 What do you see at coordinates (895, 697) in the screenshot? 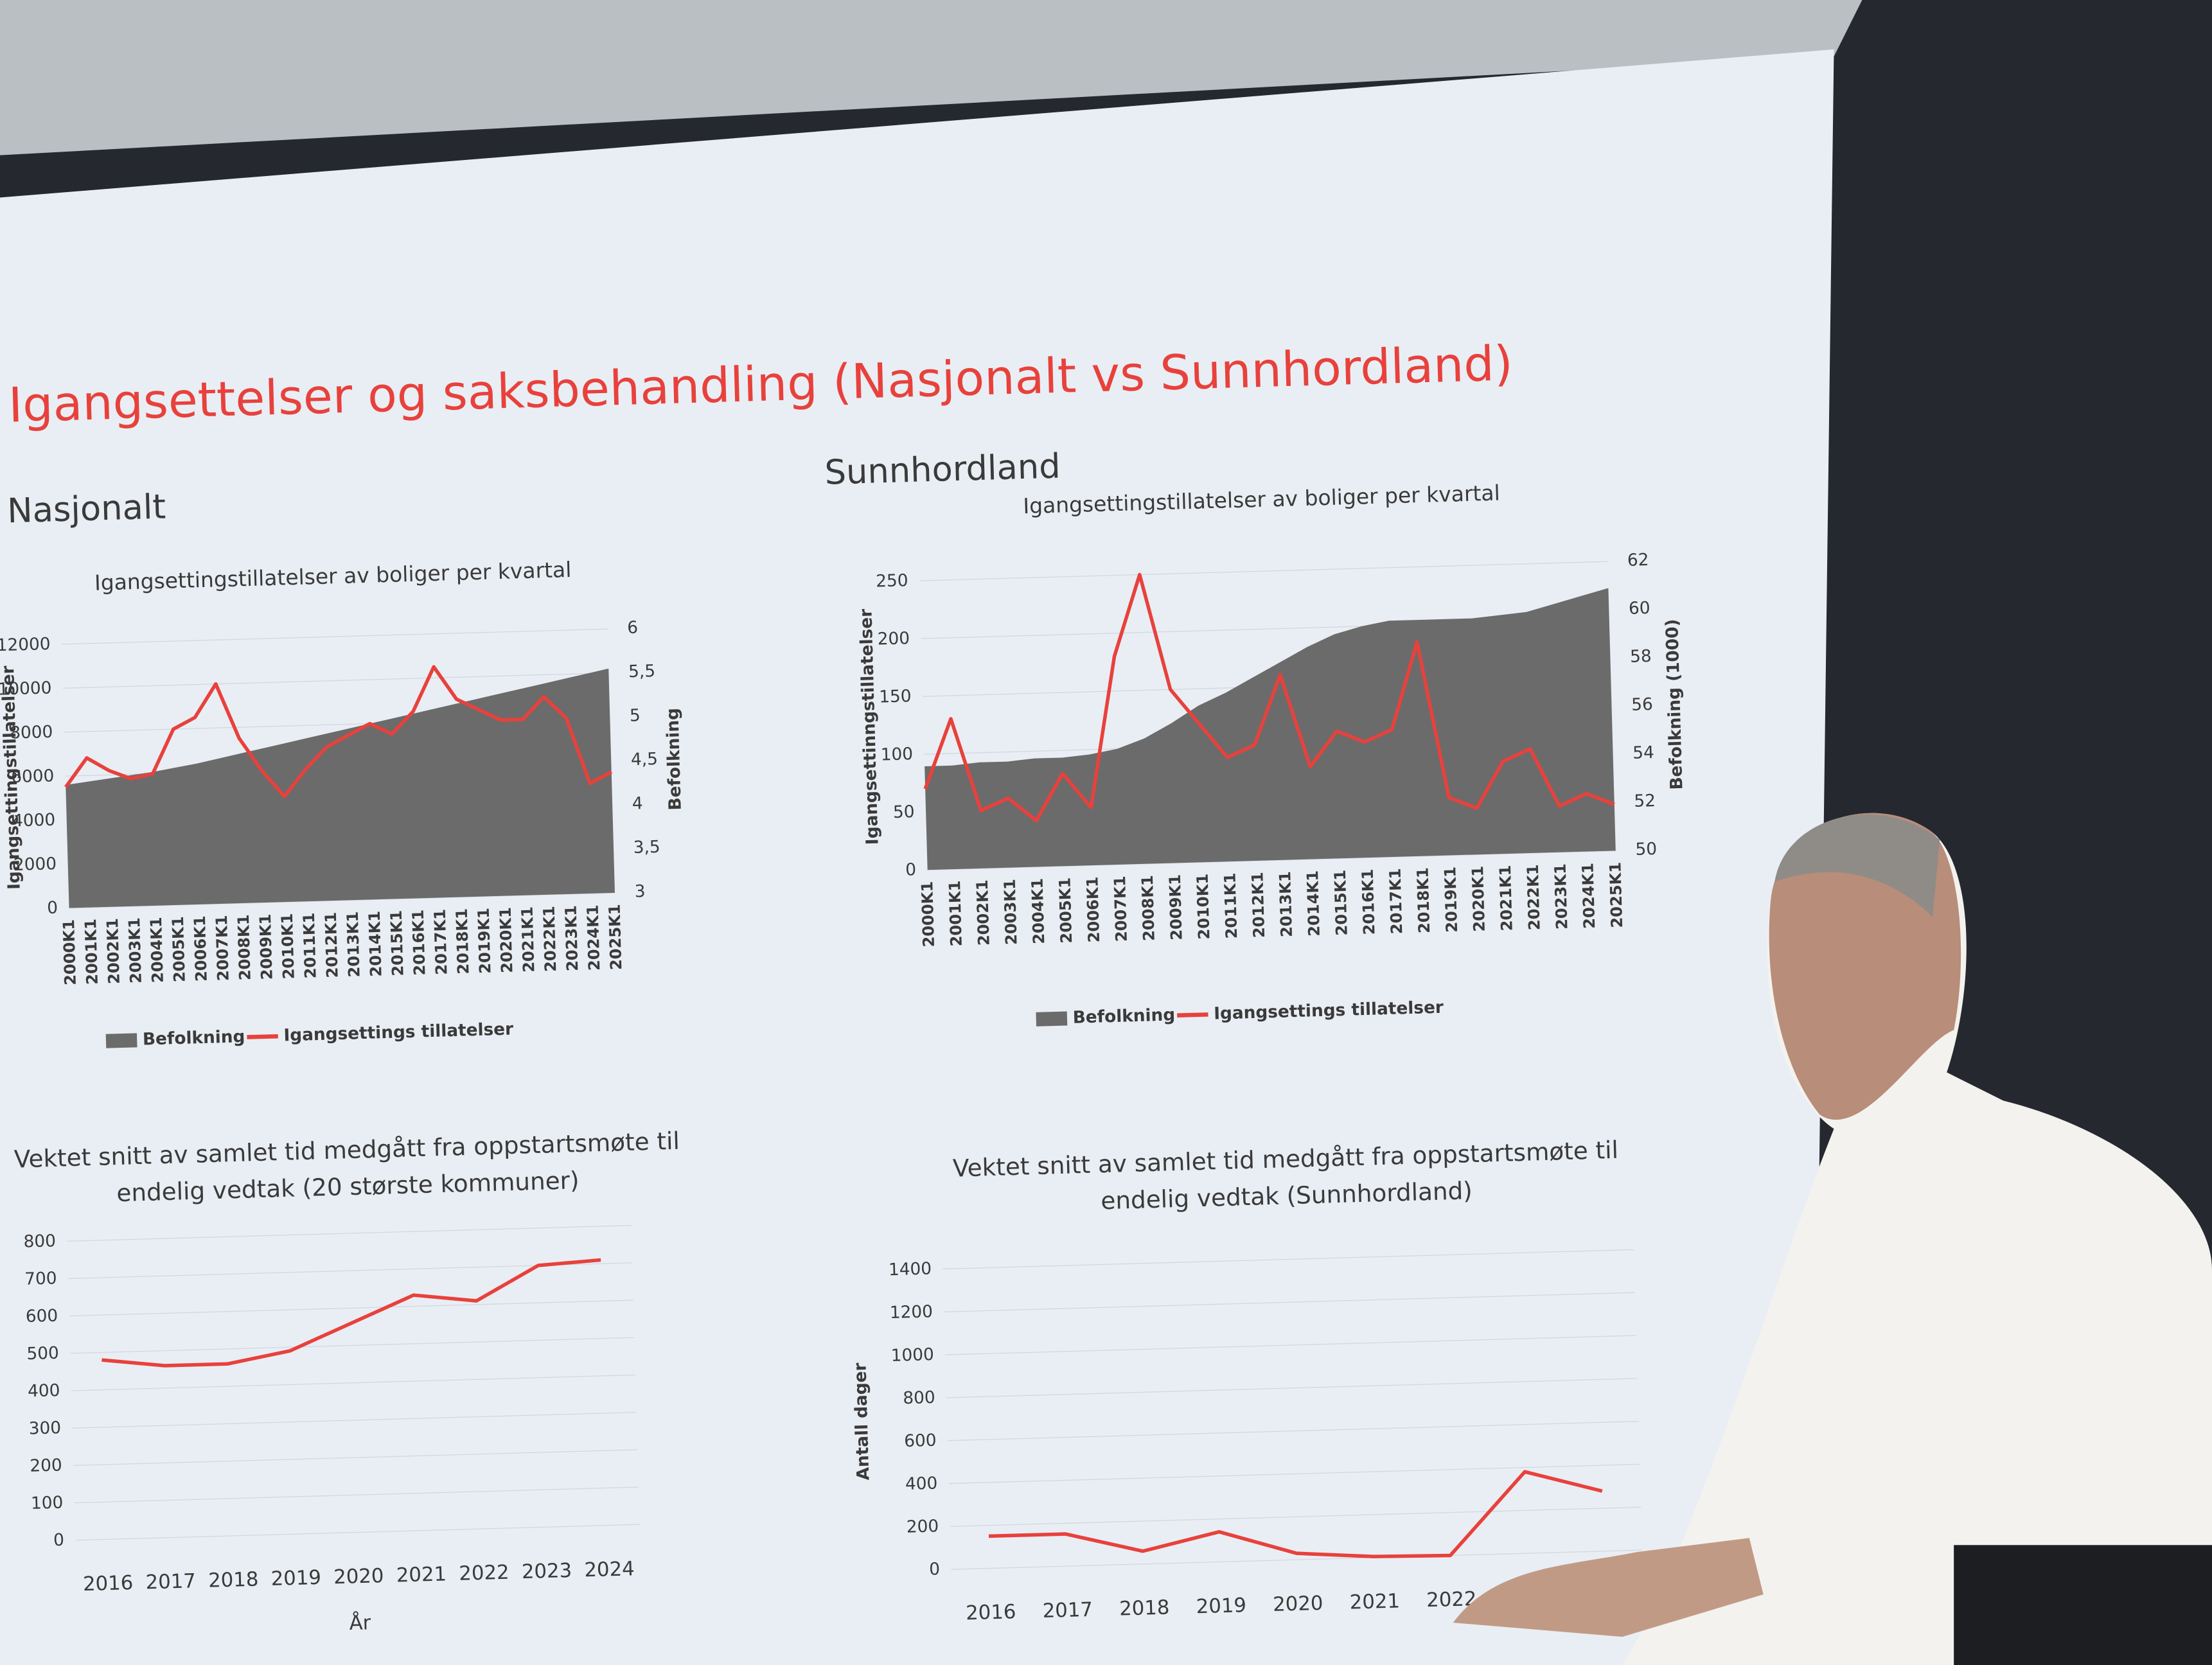
I see `y-tick-label: 150` at bounding box center [895, 697].